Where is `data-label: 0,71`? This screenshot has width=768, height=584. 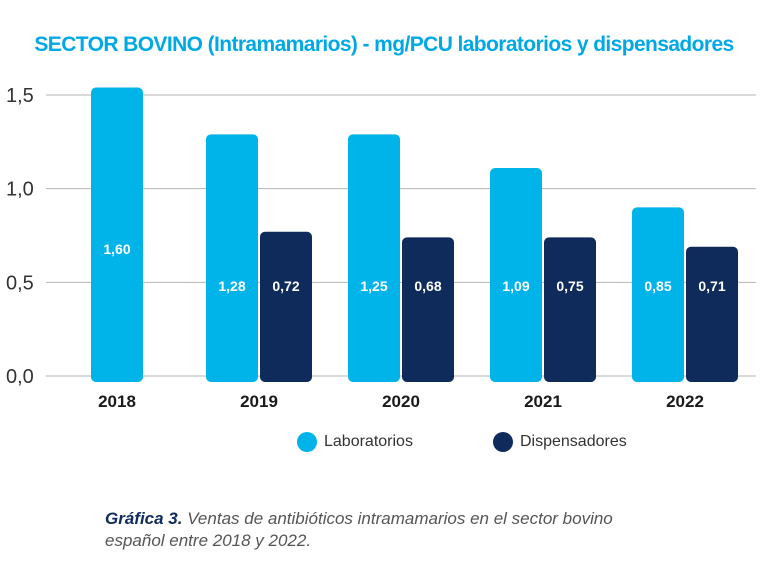 data-label: 0,71 is located at coordinates (711, 286).